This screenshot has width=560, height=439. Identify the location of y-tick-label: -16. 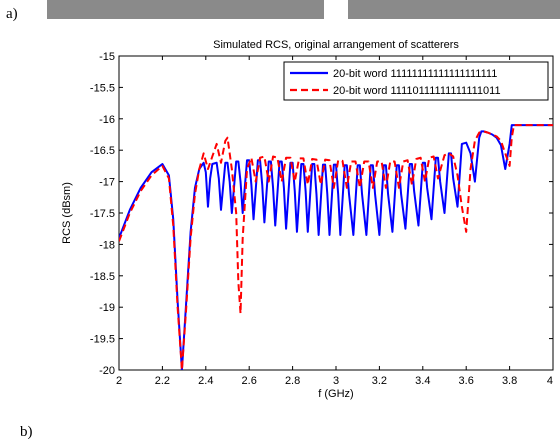
(107, 120).